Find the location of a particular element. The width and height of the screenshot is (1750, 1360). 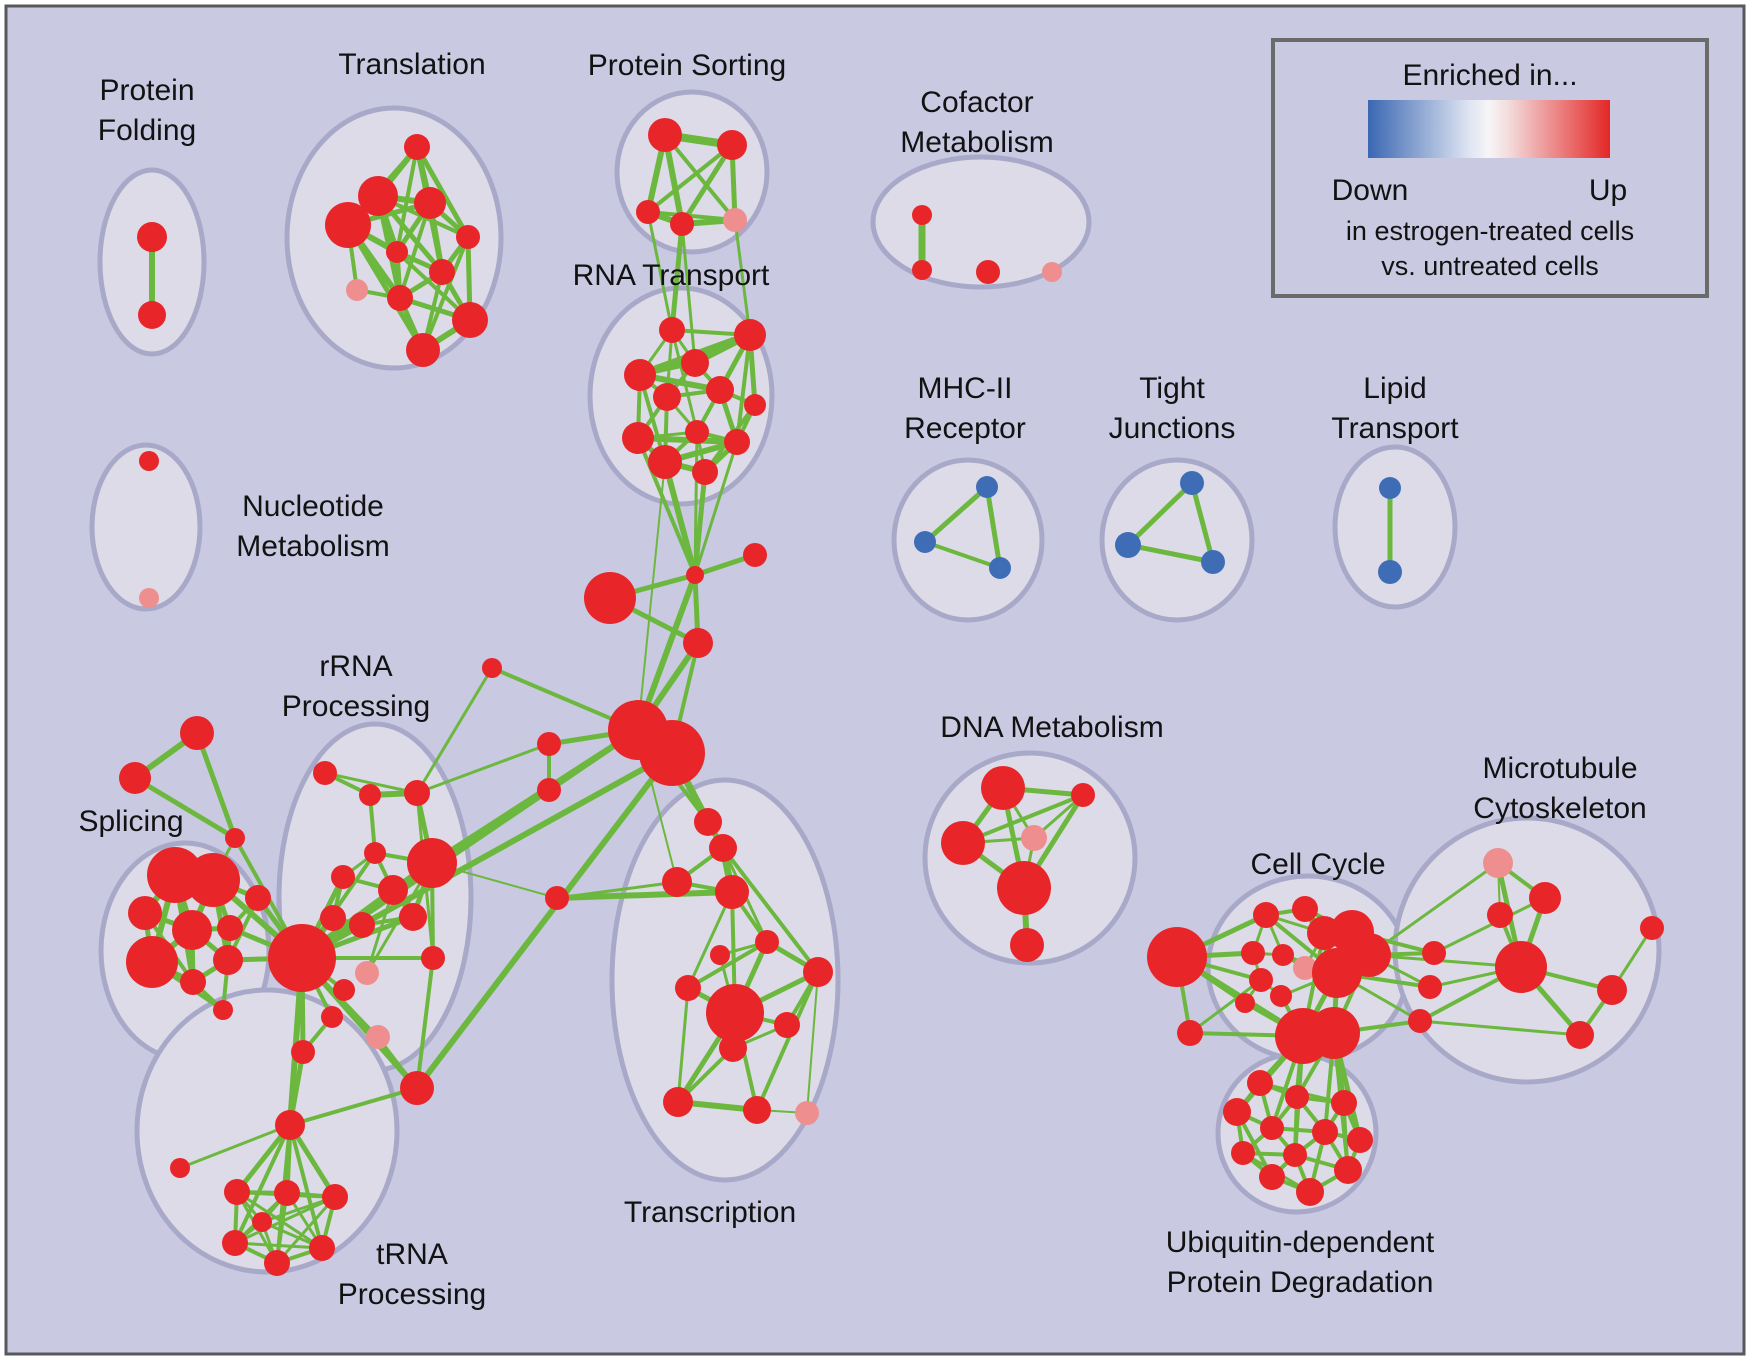

edge-tr2-tr8 is located at coordinates (770, 910).